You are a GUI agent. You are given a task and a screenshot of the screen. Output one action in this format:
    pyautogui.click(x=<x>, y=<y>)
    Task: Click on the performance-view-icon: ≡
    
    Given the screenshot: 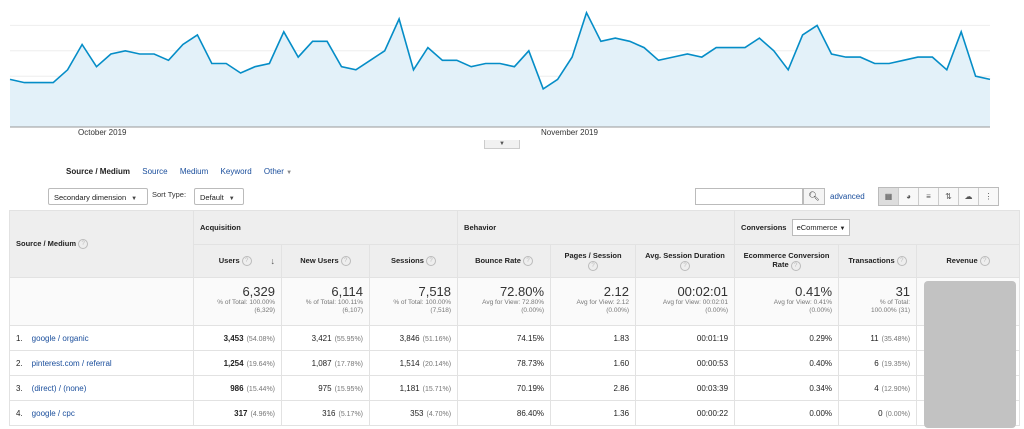 What is the action you would take?
    pyautogui.click(x=929, y=196)
    